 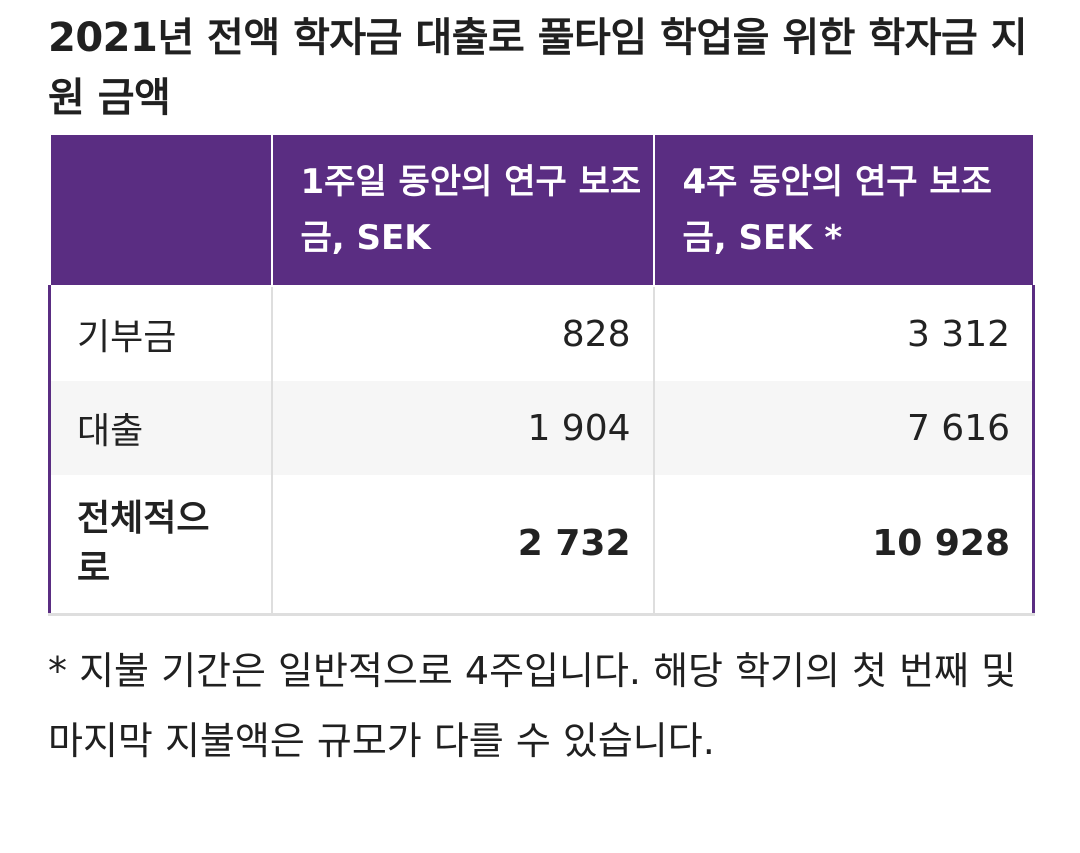 I want to click on page-title: 2021년 전액 학자금 대출로 풀타임 학업을 위한 학자금 지원 금액, so click(x=538, y=68).